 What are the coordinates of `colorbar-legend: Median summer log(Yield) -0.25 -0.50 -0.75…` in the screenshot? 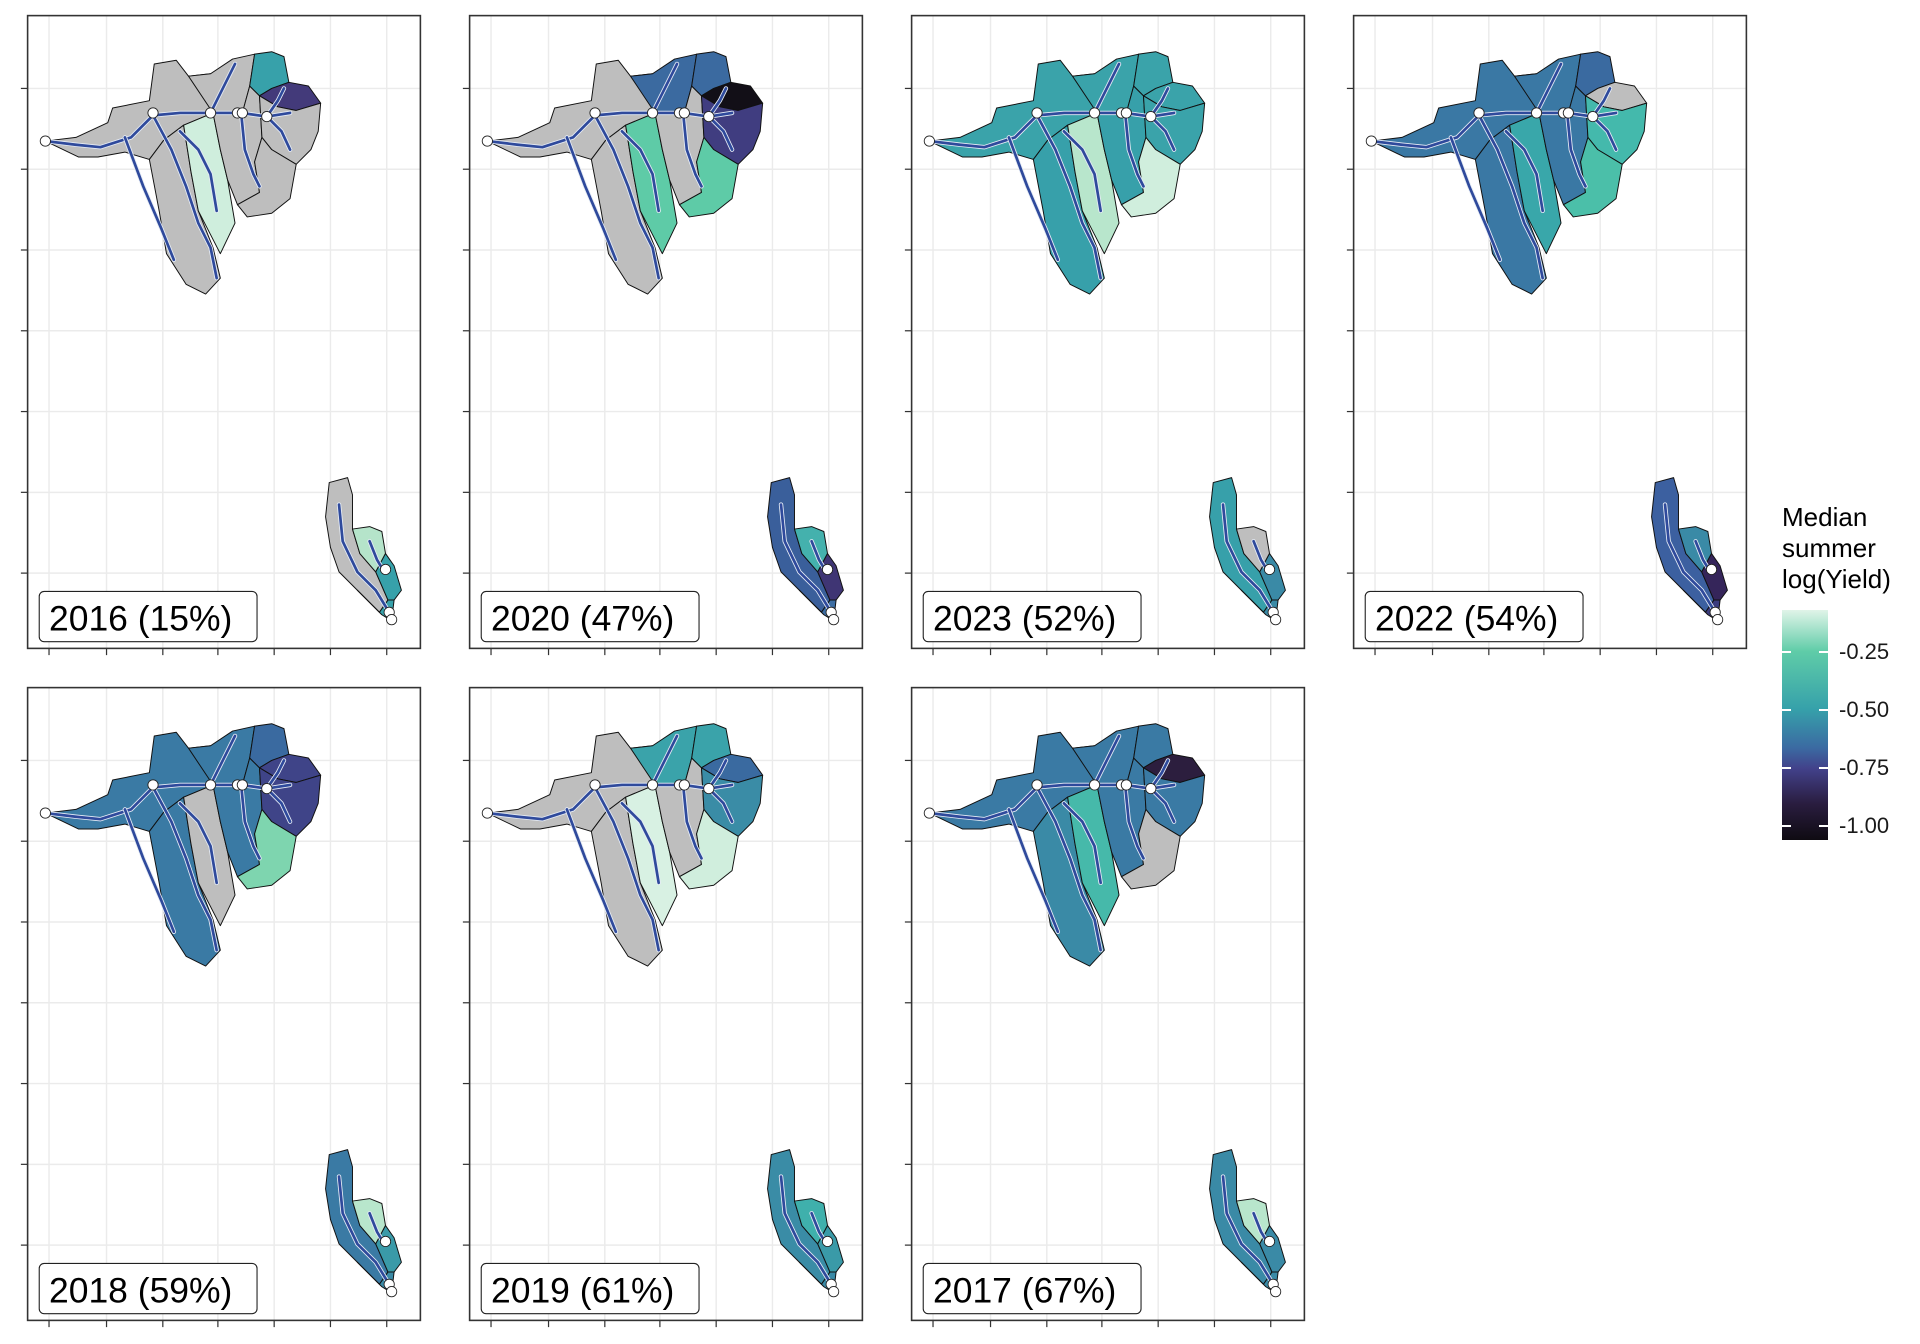 It's located at (1851, 671).